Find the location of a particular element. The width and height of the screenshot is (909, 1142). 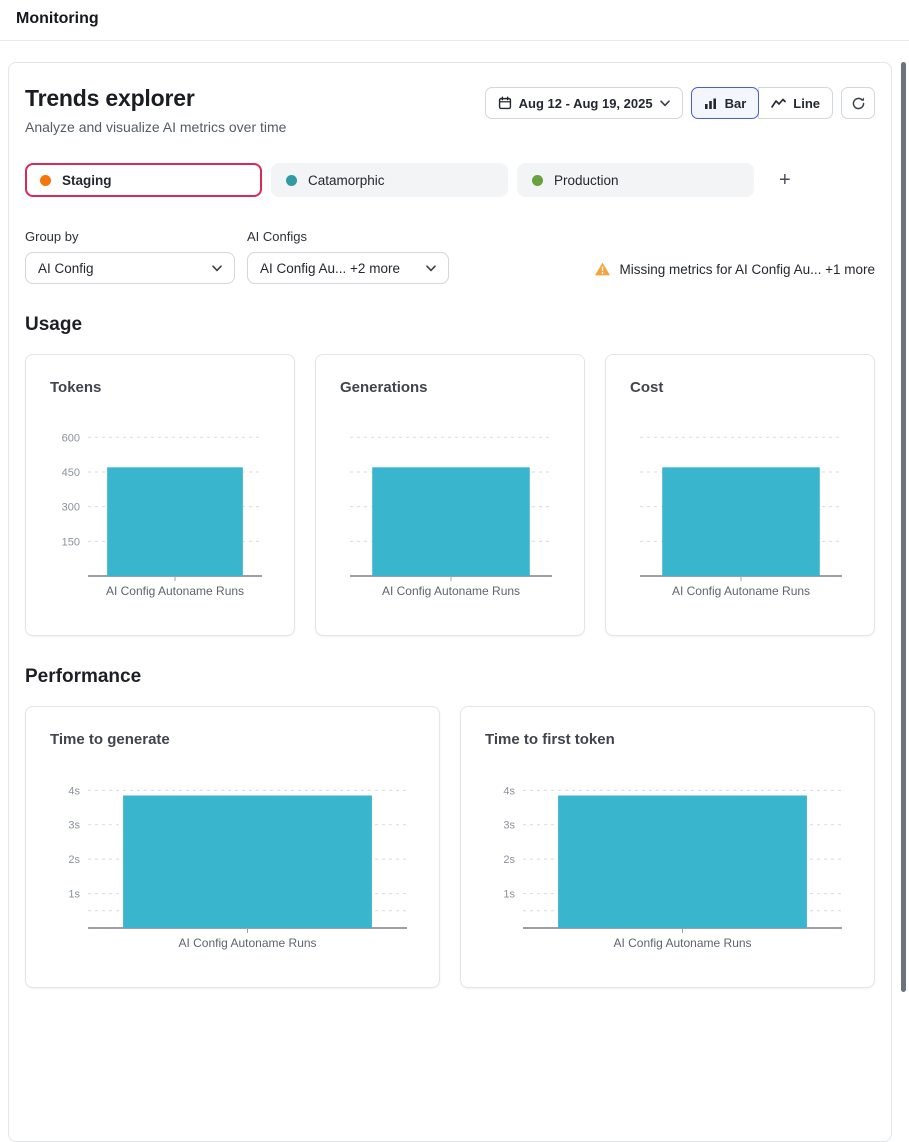

refresh-icon is located at coordinates (858, 103).